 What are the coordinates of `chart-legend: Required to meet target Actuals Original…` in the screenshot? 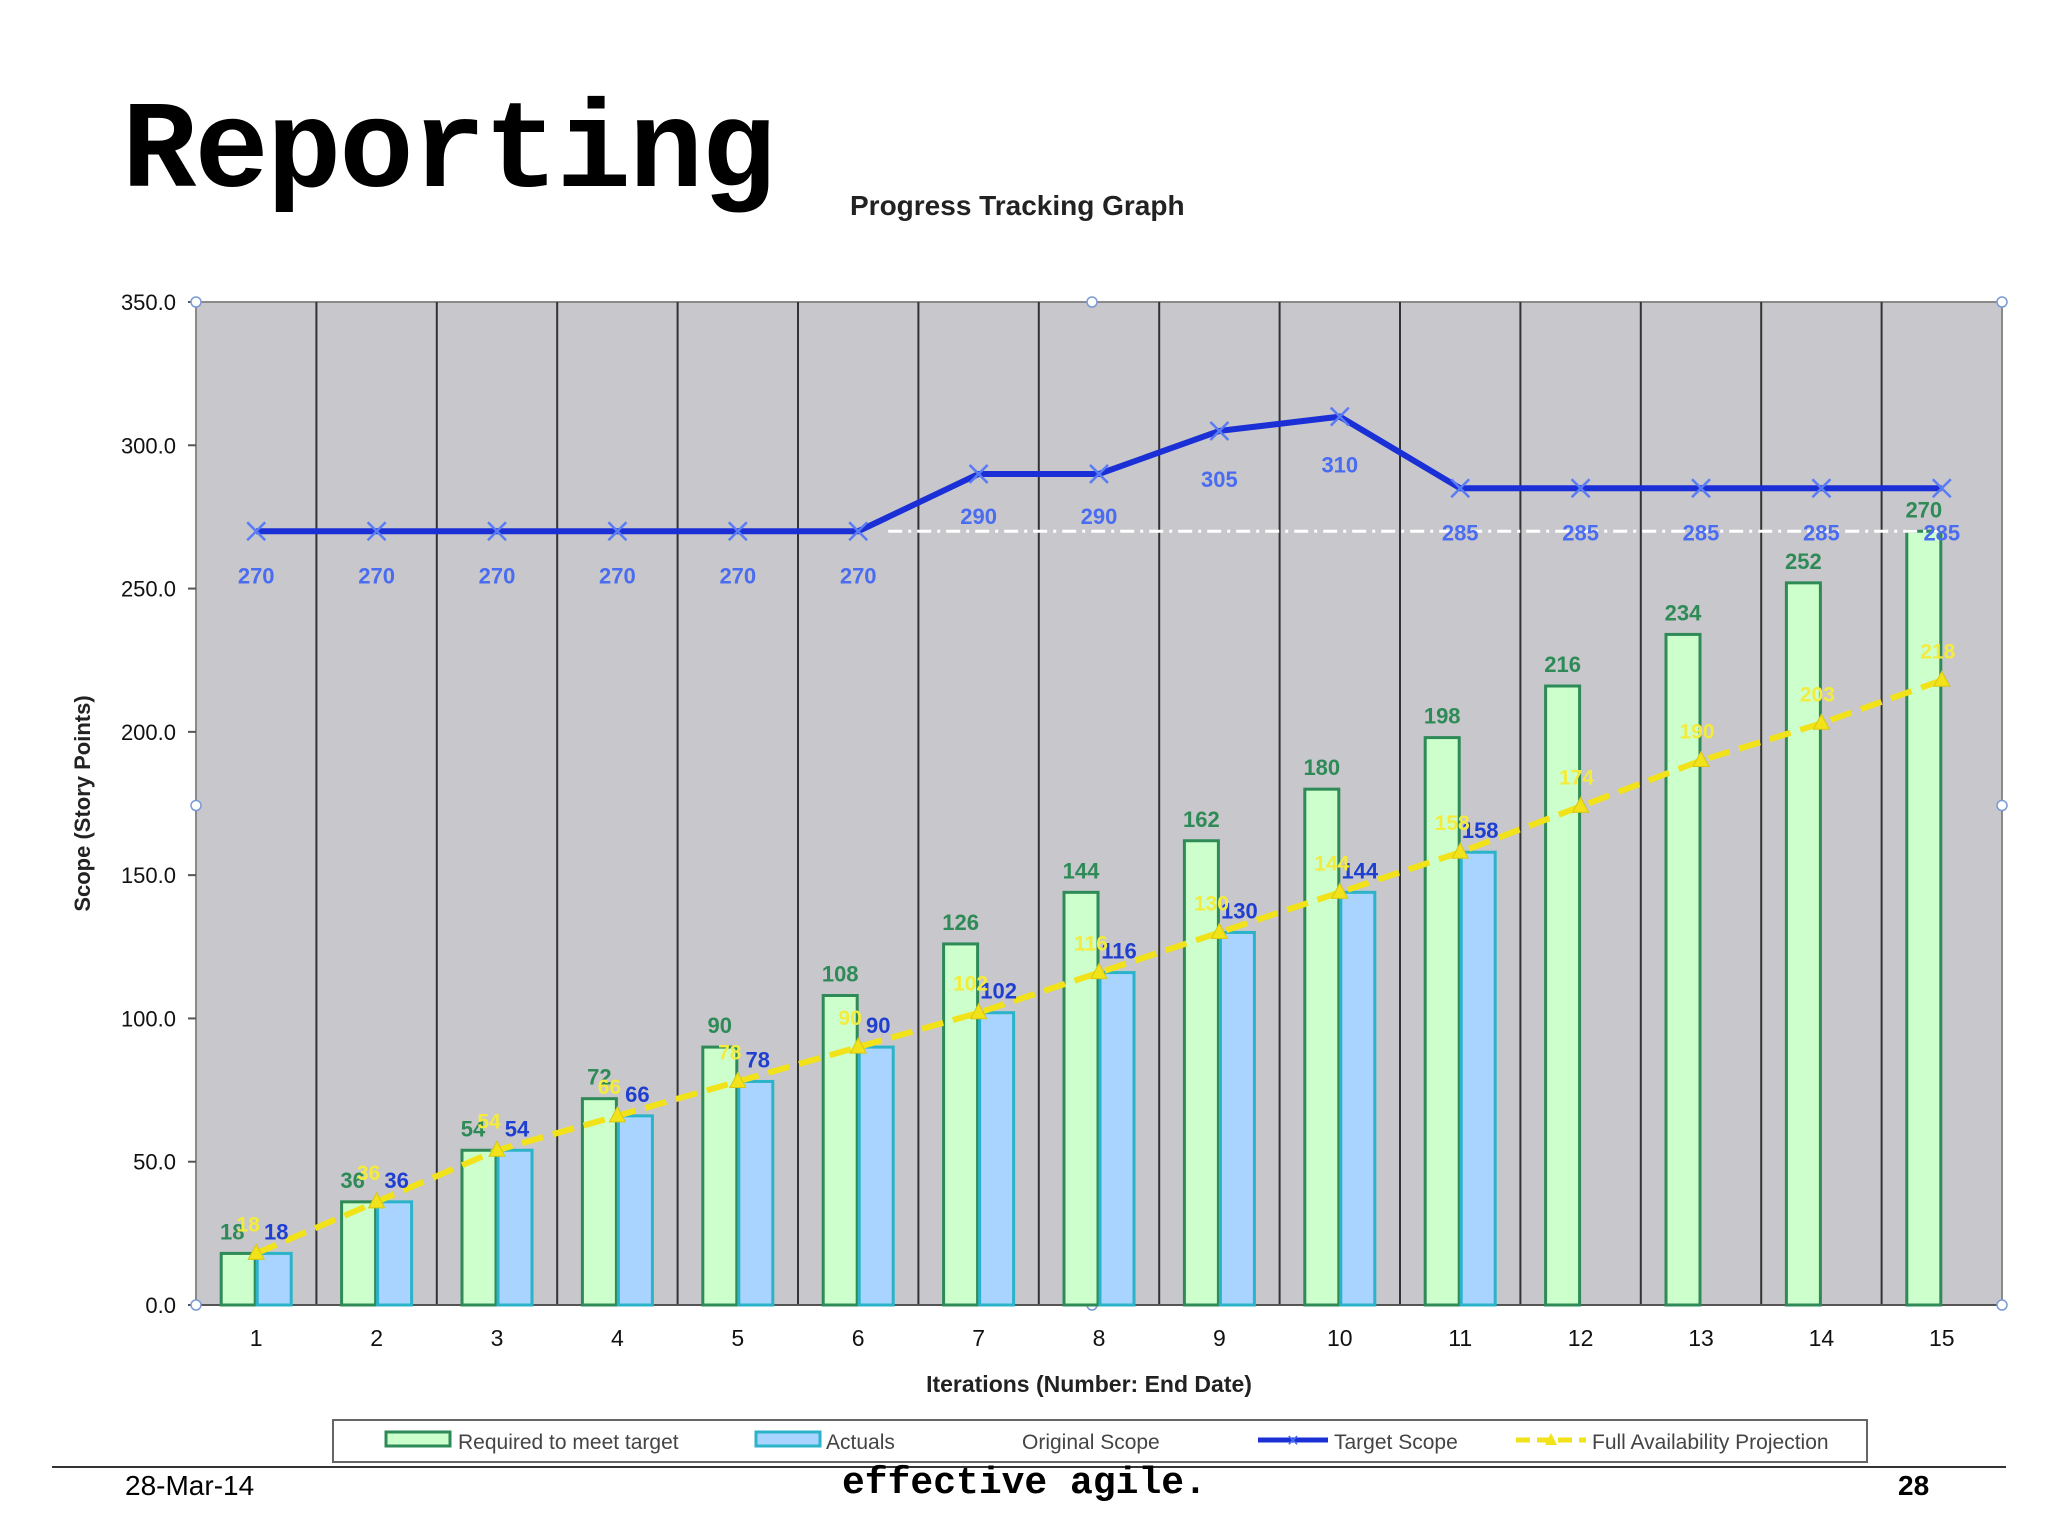 It's located at (1100, 1441).